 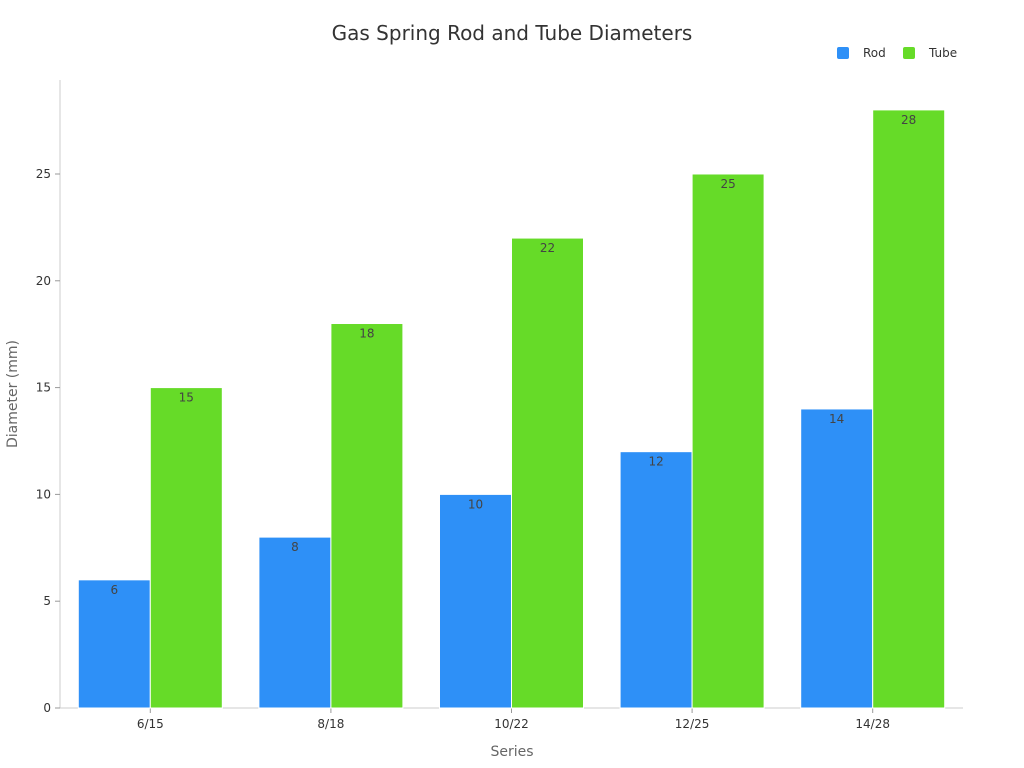 I want to click on x-axis-ticks: 6/15 8/18 10/22 12/25 14/28, so click(x=513, y=719).